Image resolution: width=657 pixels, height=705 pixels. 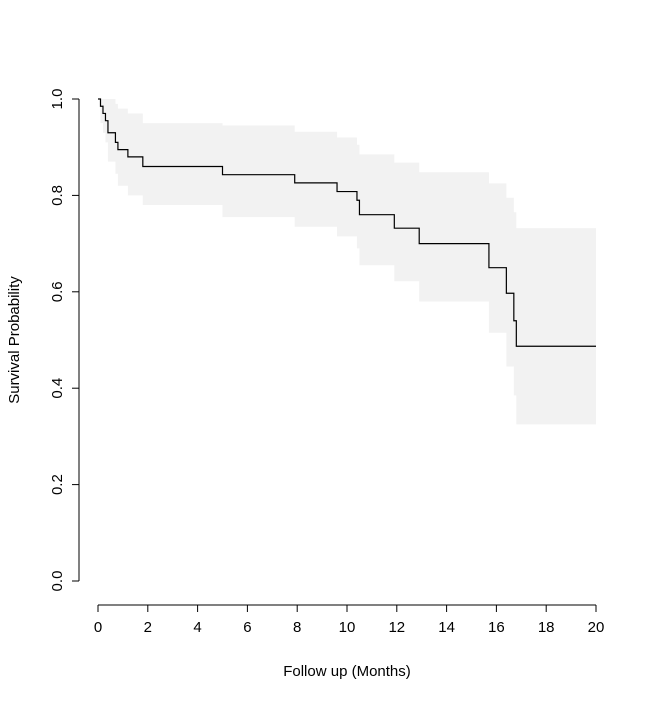 I want to click on y-axis-title: Survival Probability, so click(x=14, y=340).